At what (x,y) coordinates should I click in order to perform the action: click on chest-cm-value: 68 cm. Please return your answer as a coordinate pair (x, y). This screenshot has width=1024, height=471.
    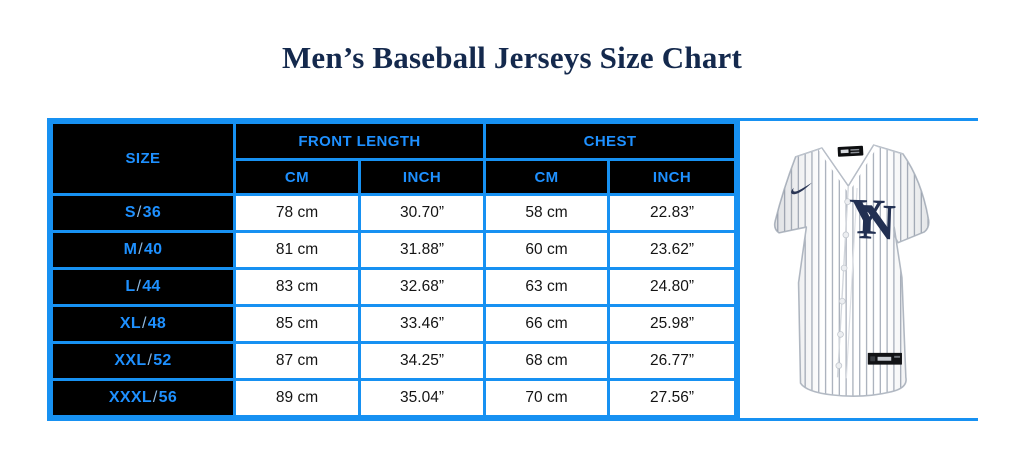
    Looking at the image, I should click on (547, 361).